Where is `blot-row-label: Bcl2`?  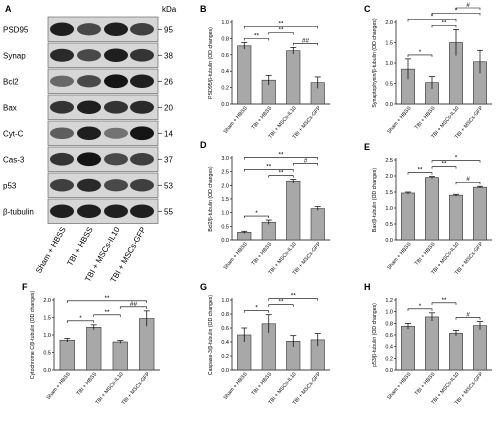
blot-row-label: Bcl2 is located at coordinates (11, 81).